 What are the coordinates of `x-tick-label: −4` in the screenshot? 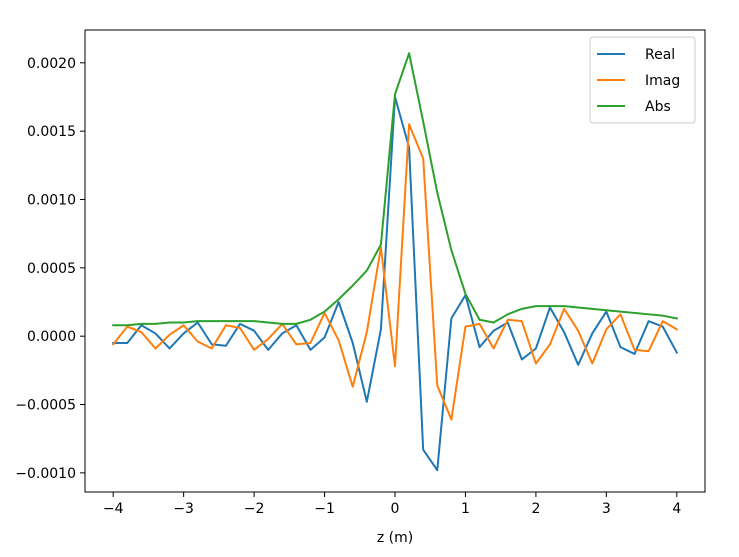 It's located at (113, 509).